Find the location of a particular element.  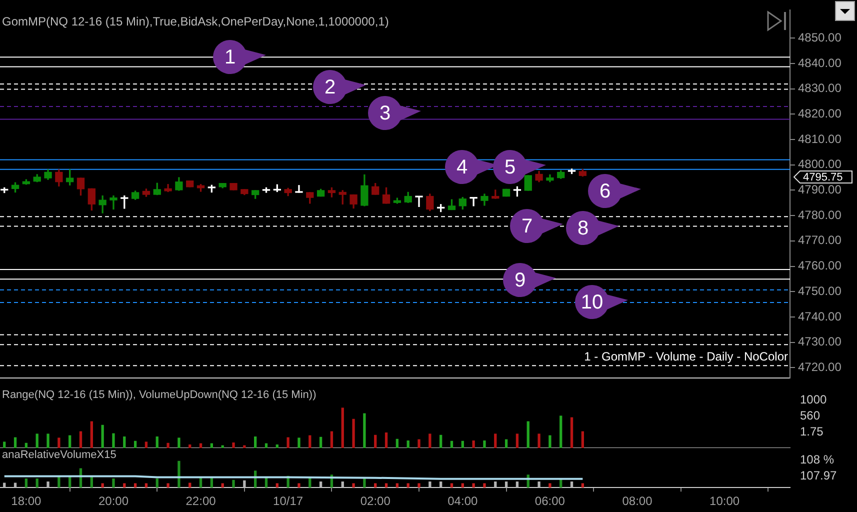

x-tick-label: 02:00 is located at coordinates (375, 501).